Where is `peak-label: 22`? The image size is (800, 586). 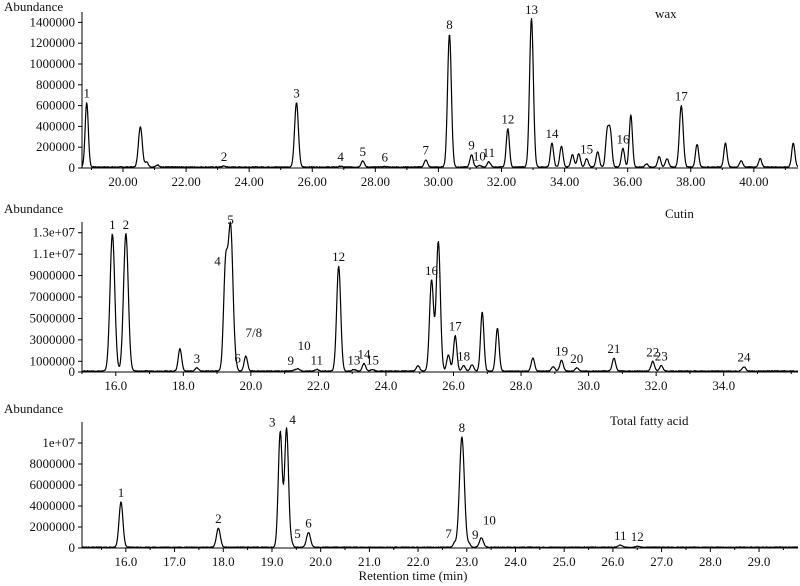
peak-label: 22 is located at coordinates (652, 351).